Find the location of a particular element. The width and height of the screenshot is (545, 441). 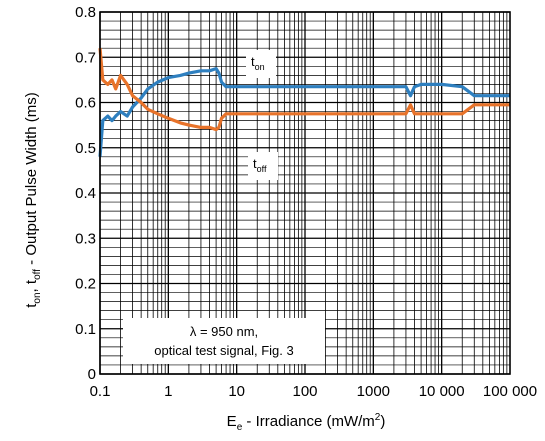

x-tick-label: 100 000 is located at coordinates (510, 391).